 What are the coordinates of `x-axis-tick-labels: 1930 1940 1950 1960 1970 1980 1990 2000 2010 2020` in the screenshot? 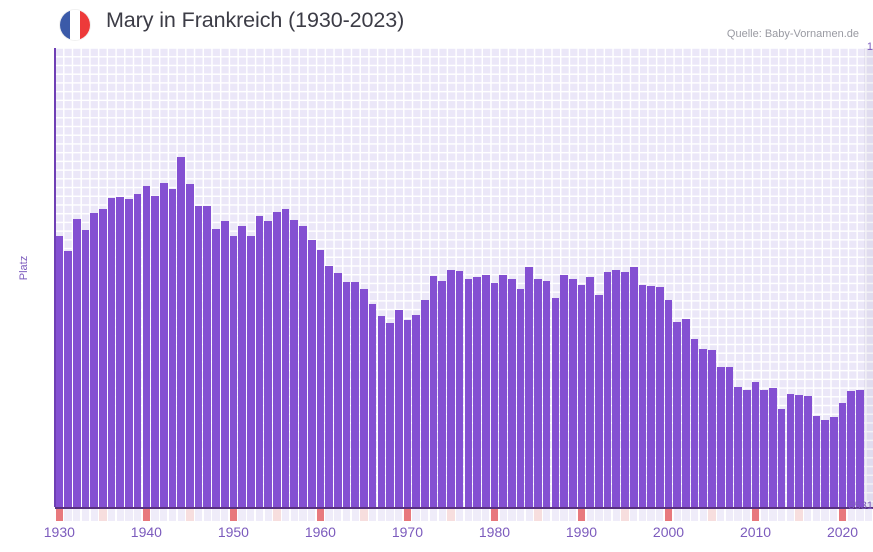 It's located at (436, 536).